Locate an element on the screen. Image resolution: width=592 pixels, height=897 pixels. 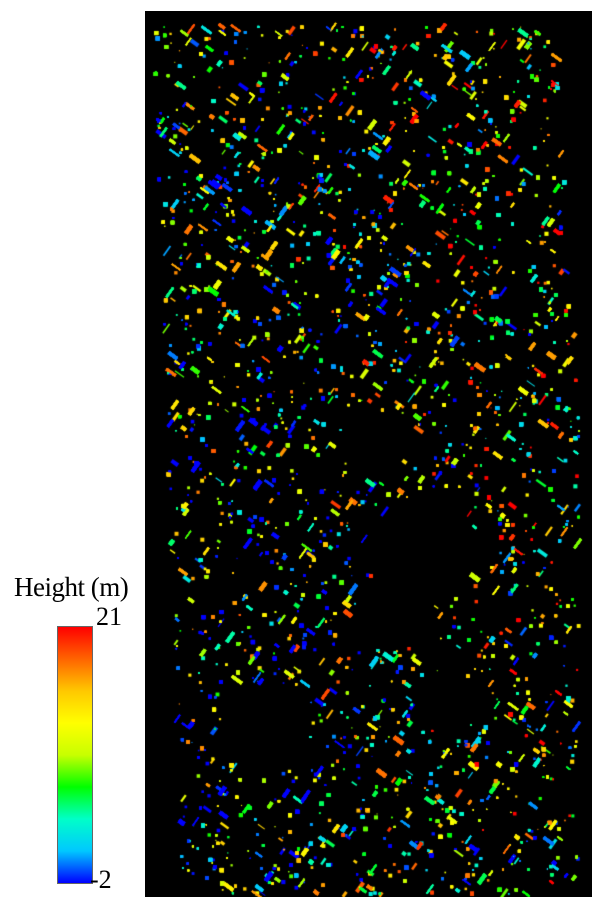
legend-title: Height (m) is located at coordinates (71, 587).